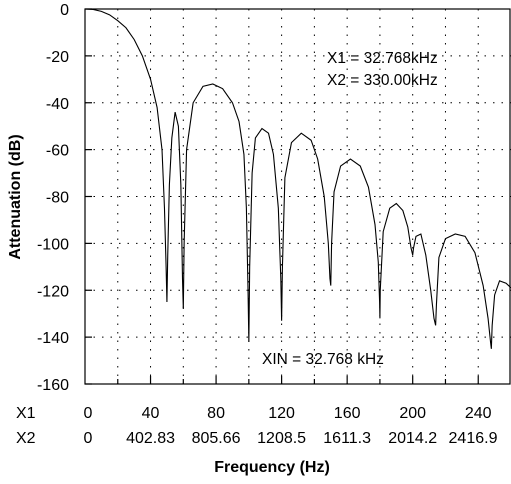 Image resolution: width=511 pixels, height=484 pixels. I want to click on y-axis-label: Attenuation (dB), so click(15, 196).